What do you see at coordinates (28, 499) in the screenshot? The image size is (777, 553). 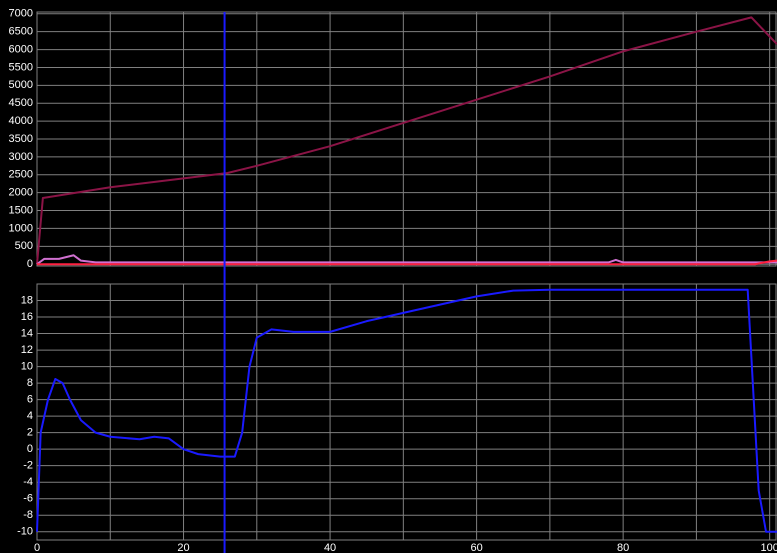 I see `y-tick-label: -6` at bounding box center [28, 499].